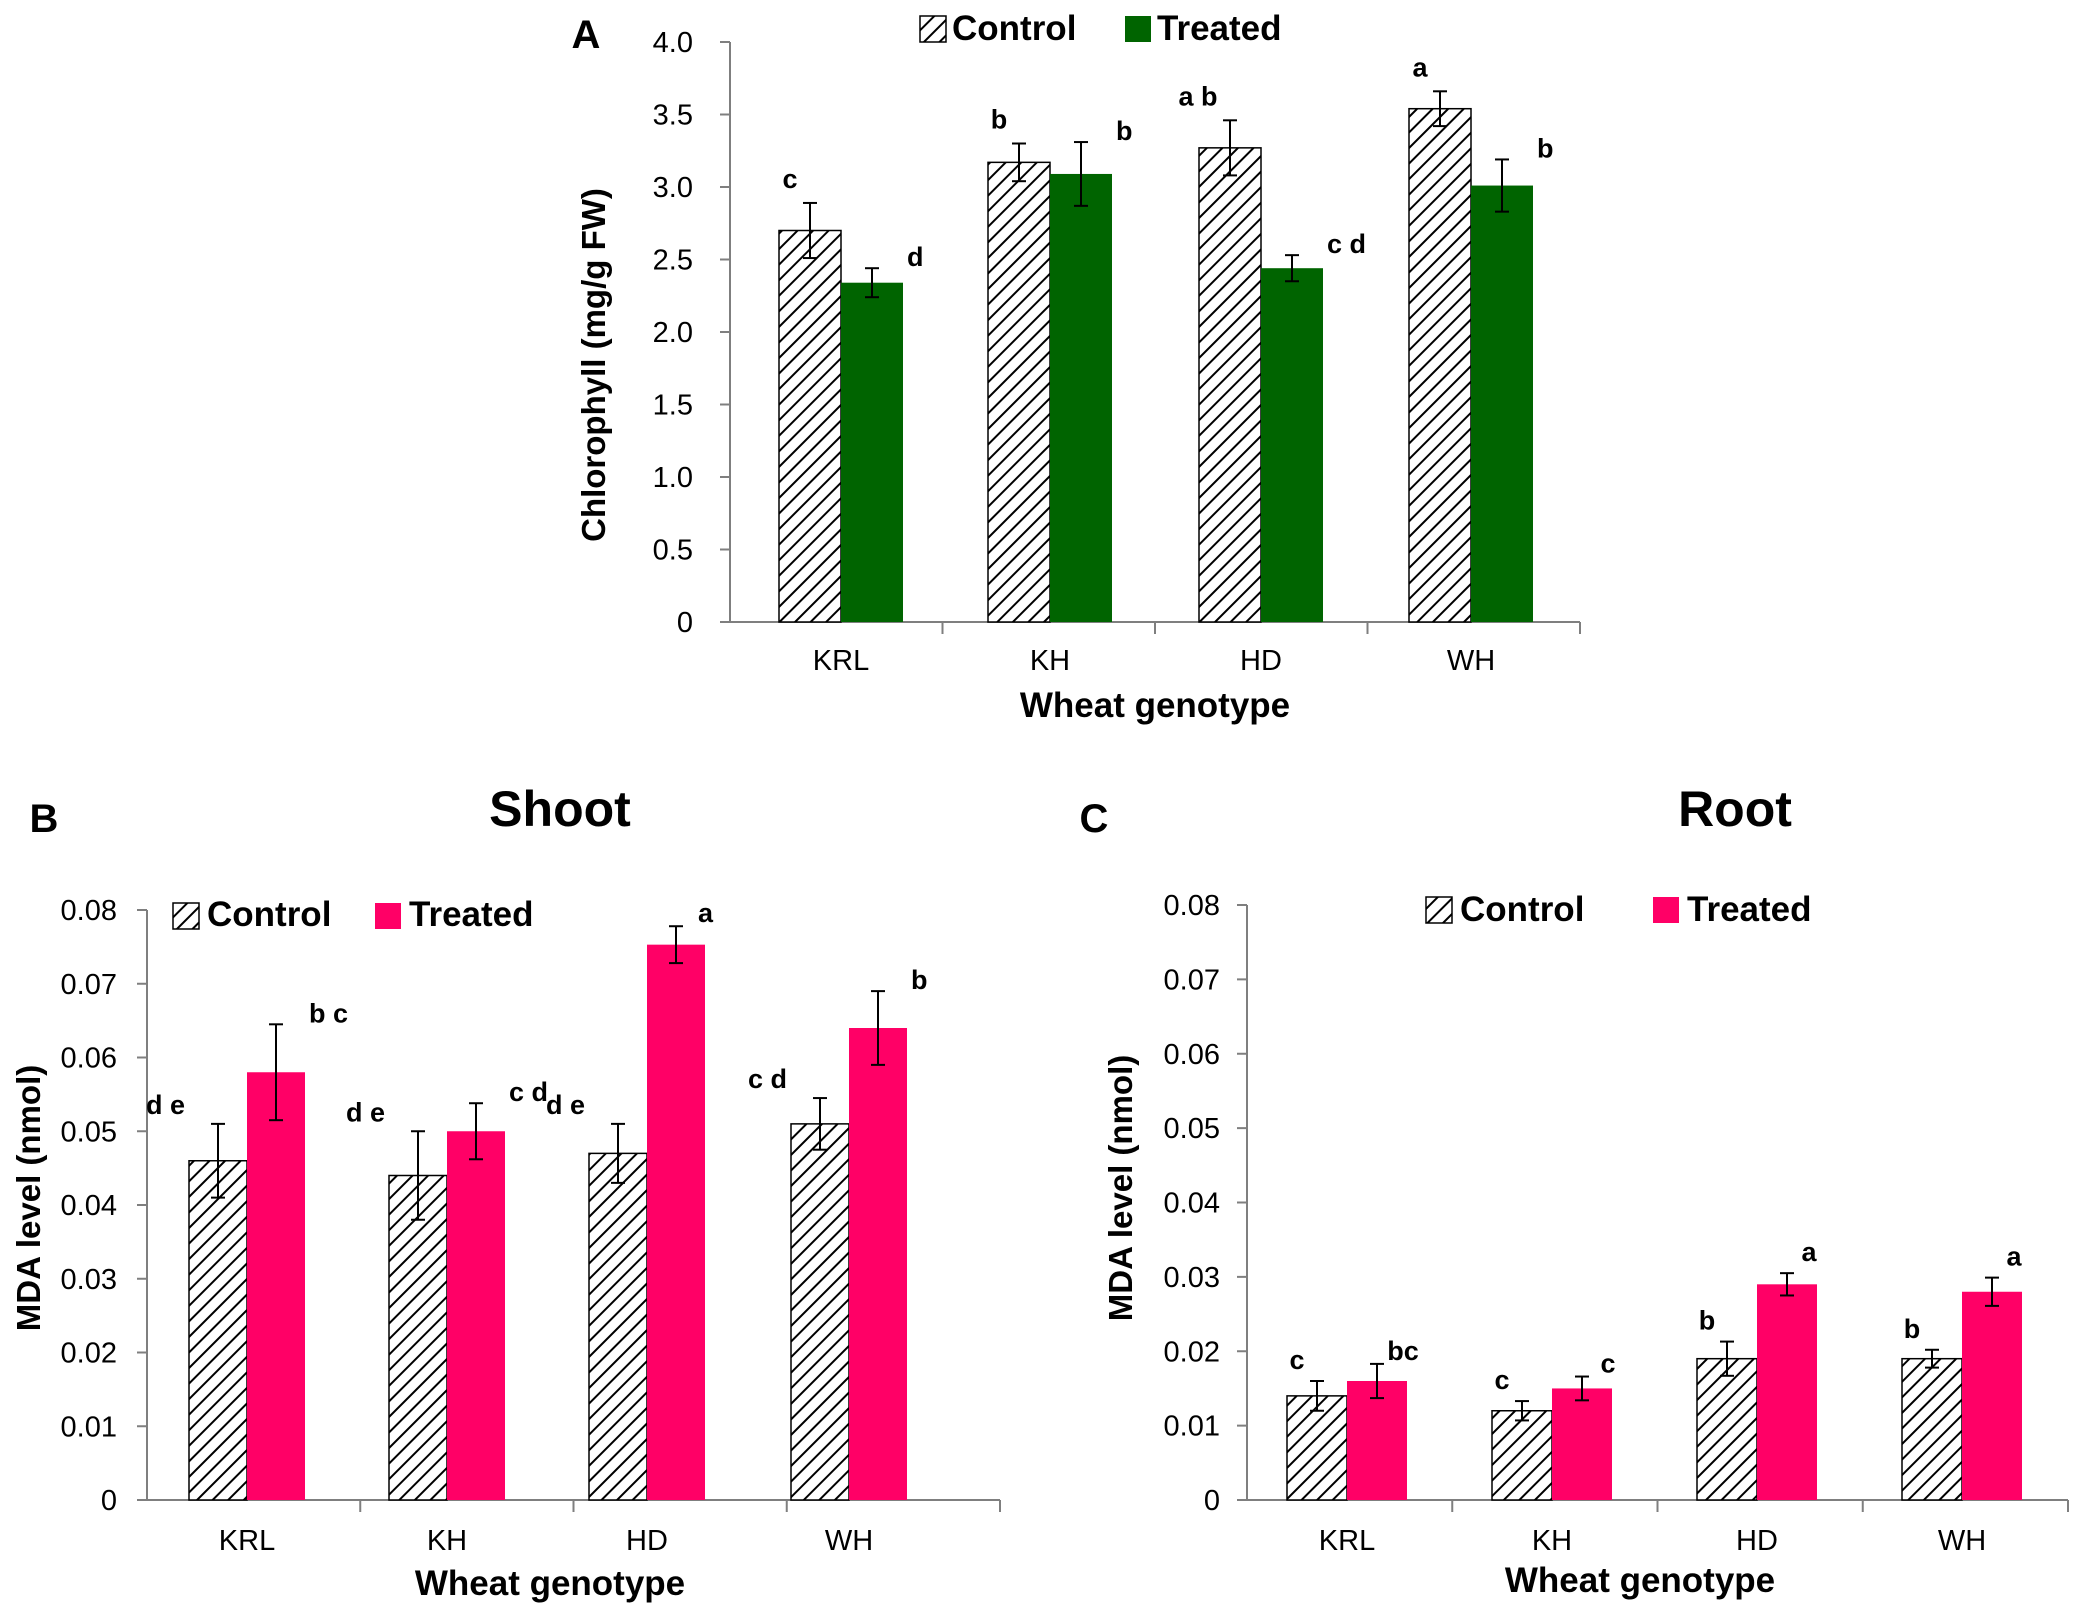  Describe the element at coordinates (1582, 1444) in the screenshot. I see `treated-bar-kh` at that location.